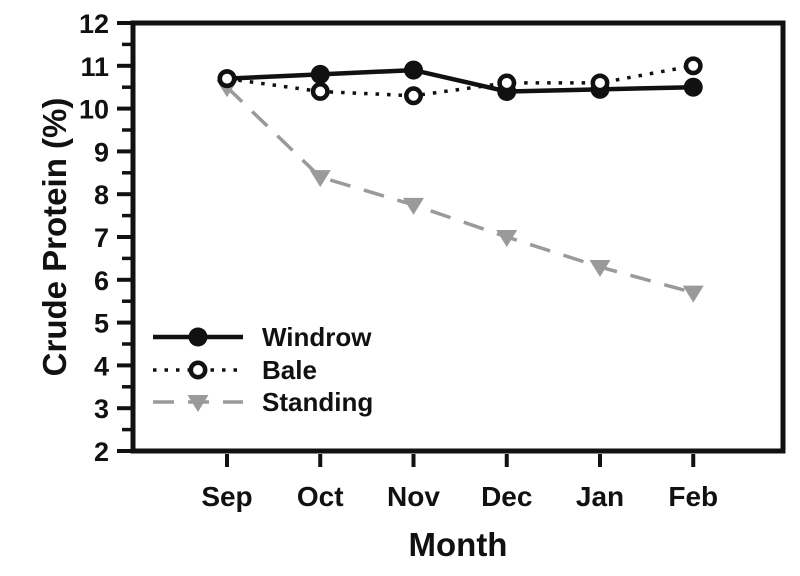  What do you see at coordinates (198, 370) in the screenshot?
I see `legend-bale-marker` at bounding box center [198, 370].